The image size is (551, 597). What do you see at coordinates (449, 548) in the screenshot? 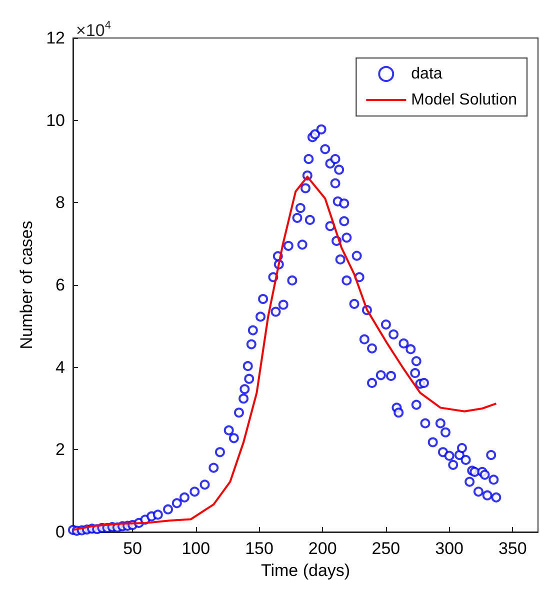
I see `x-tick-label: 300` at bounding box center [449, 548].